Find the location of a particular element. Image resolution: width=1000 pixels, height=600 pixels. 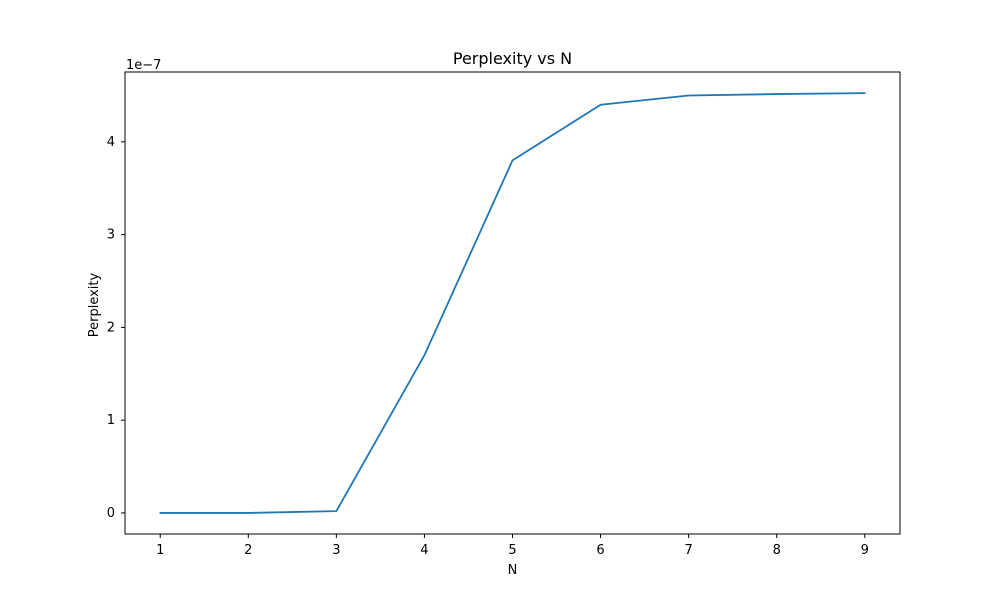

x-tick-label: 6 is located at coordinates (600, 550).